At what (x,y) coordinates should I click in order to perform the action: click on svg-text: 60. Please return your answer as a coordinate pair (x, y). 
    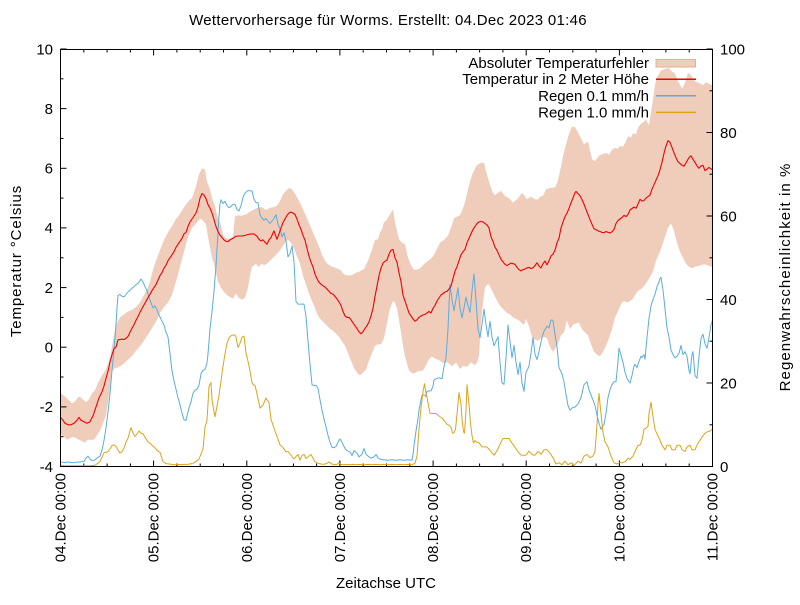
    Looking at the image, I should click on (728, 216).